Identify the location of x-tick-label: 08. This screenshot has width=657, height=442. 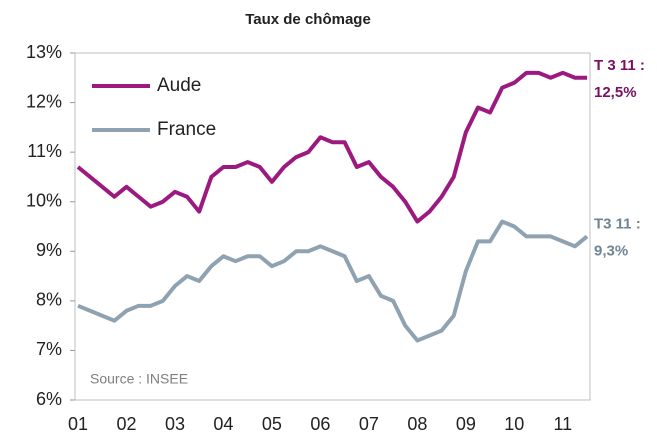
(417, 424).